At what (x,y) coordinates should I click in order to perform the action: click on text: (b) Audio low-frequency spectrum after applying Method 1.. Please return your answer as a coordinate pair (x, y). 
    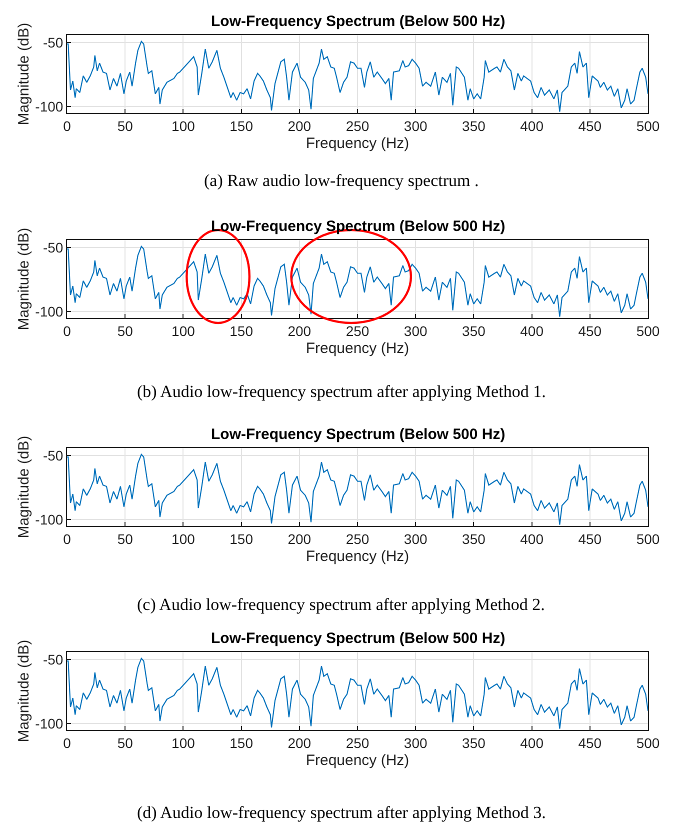
    Looking at the image, I should click on (341, 391).